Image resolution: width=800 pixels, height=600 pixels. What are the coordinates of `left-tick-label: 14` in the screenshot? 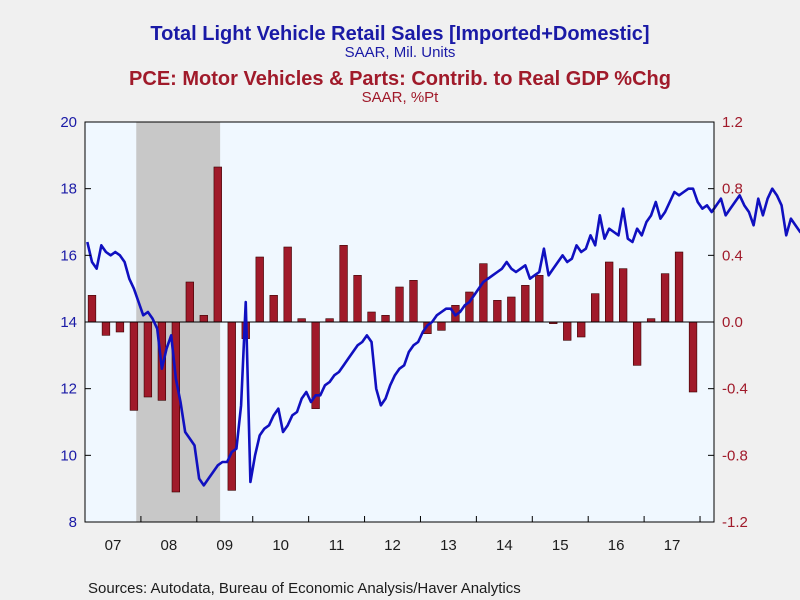 It's located at (68, 322).